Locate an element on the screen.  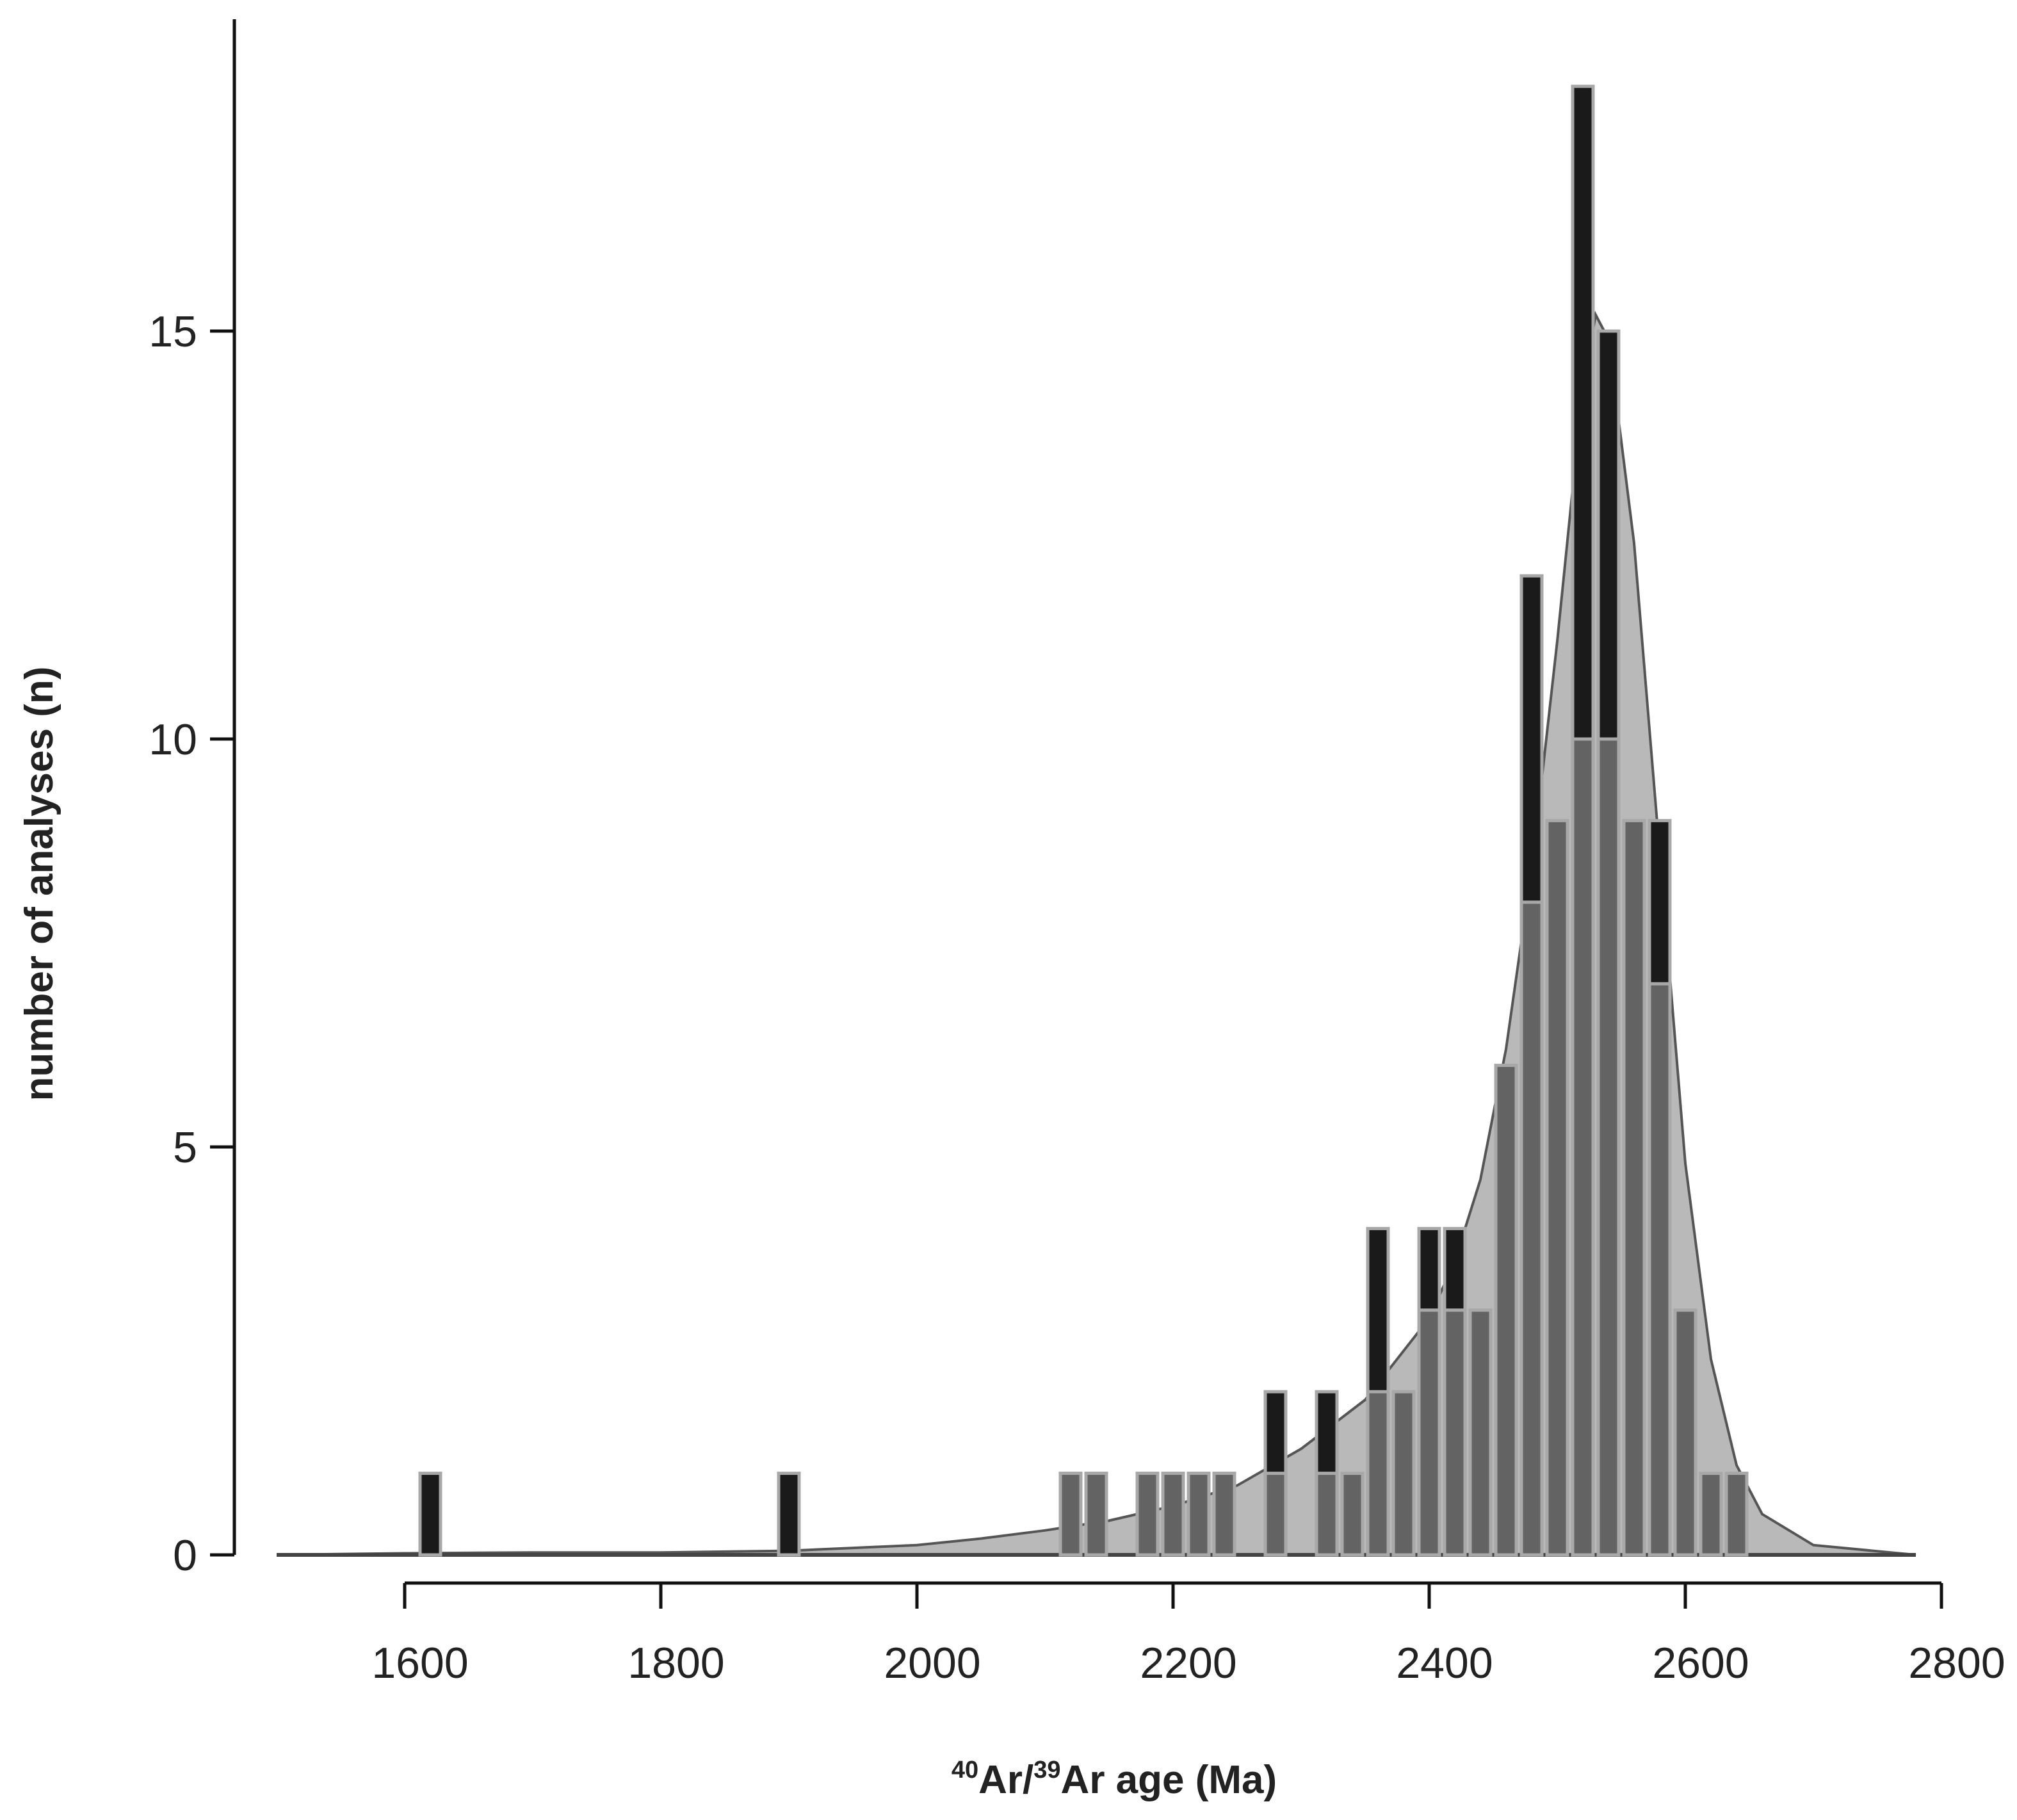
y-tick-label-10: 10 is located at coordinates (173, 740).